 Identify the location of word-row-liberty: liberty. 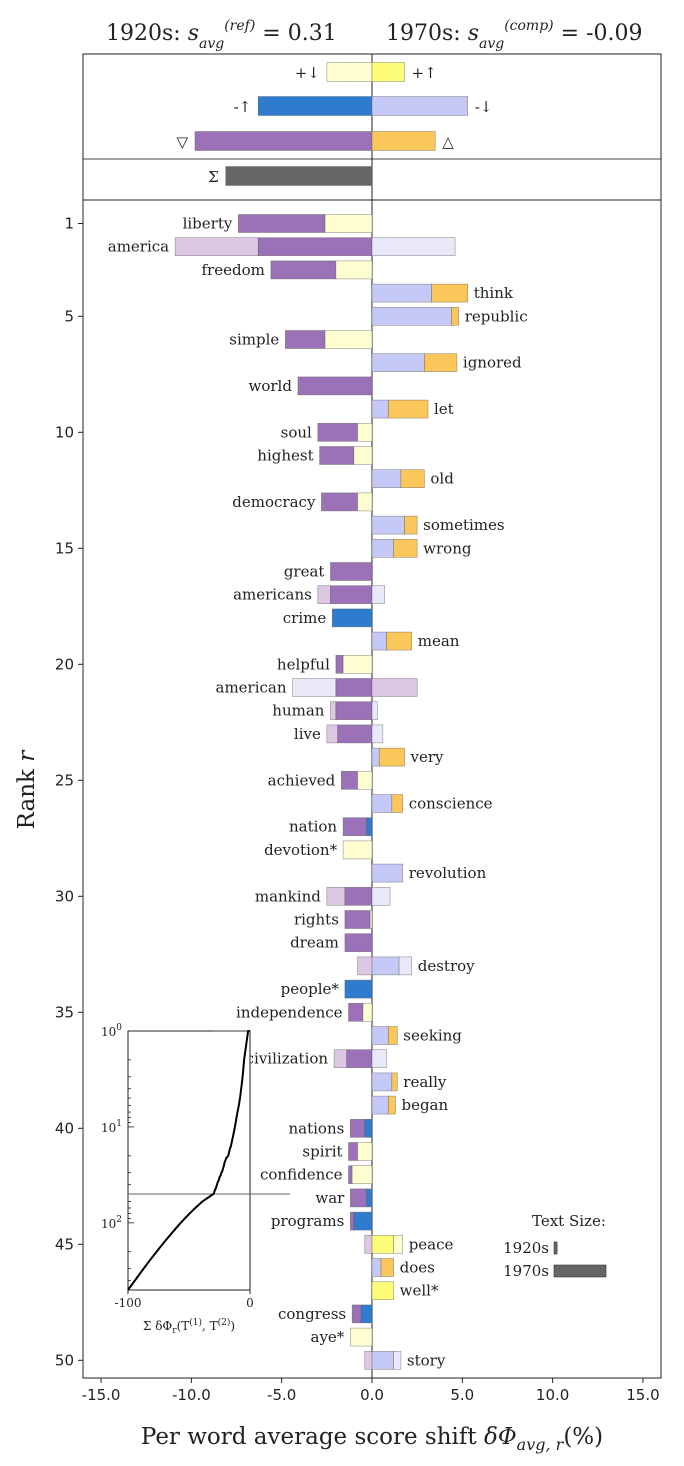
(278, 223).